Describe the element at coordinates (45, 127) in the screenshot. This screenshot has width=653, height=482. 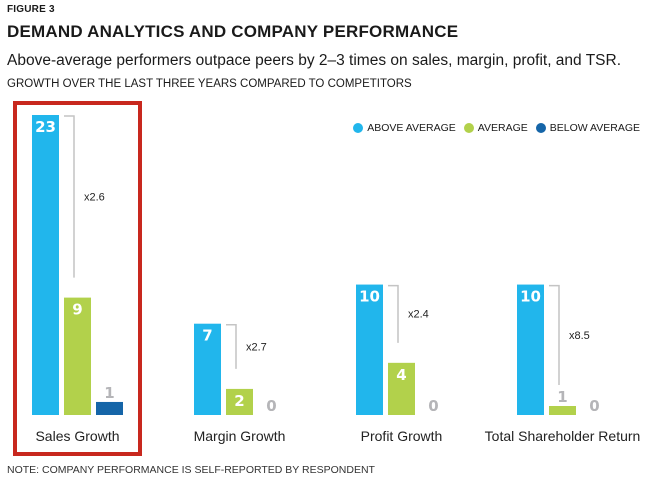
I see `bar-value-label: 23` at that location.